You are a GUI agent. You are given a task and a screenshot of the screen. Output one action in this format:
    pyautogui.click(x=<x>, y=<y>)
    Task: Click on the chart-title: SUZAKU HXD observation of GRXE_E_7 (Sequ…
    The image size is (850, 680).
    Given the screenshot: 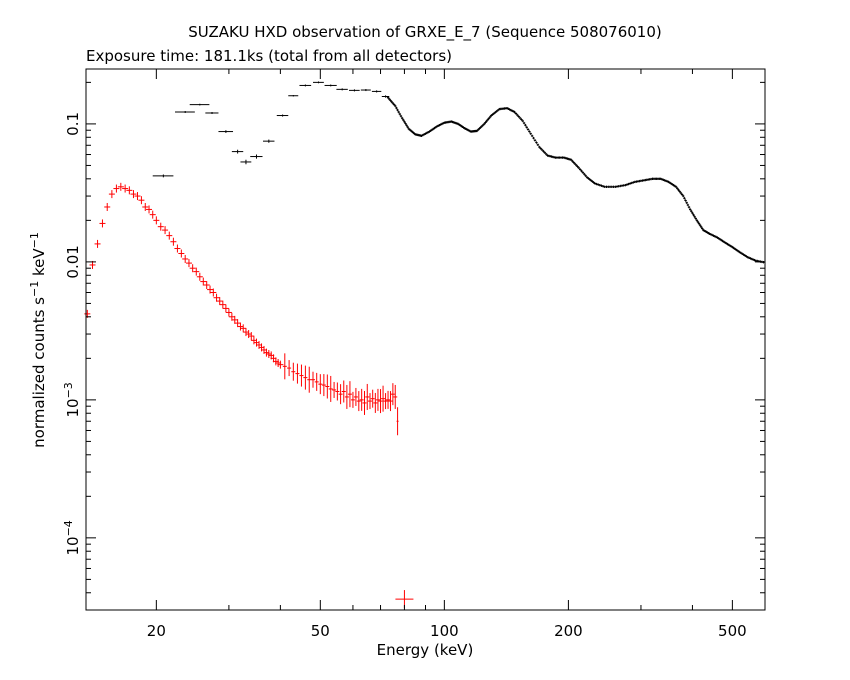 What is the action you would take?
    pyautogui.click(x=424, y=32)
    